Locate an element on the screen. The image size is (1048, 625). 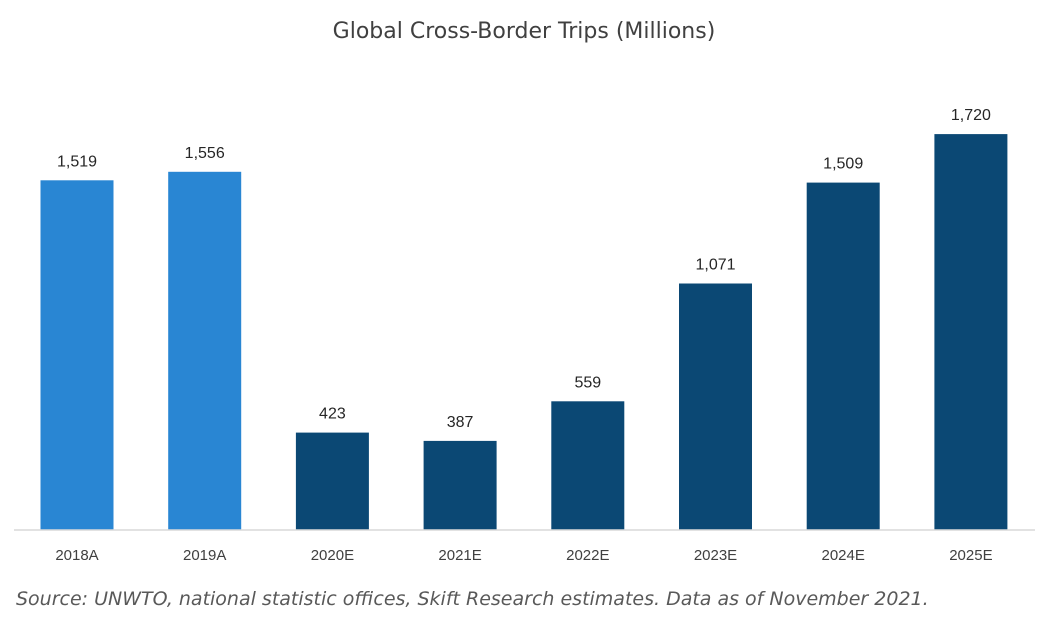
bar-2024e is located at coordinates (843, 356).